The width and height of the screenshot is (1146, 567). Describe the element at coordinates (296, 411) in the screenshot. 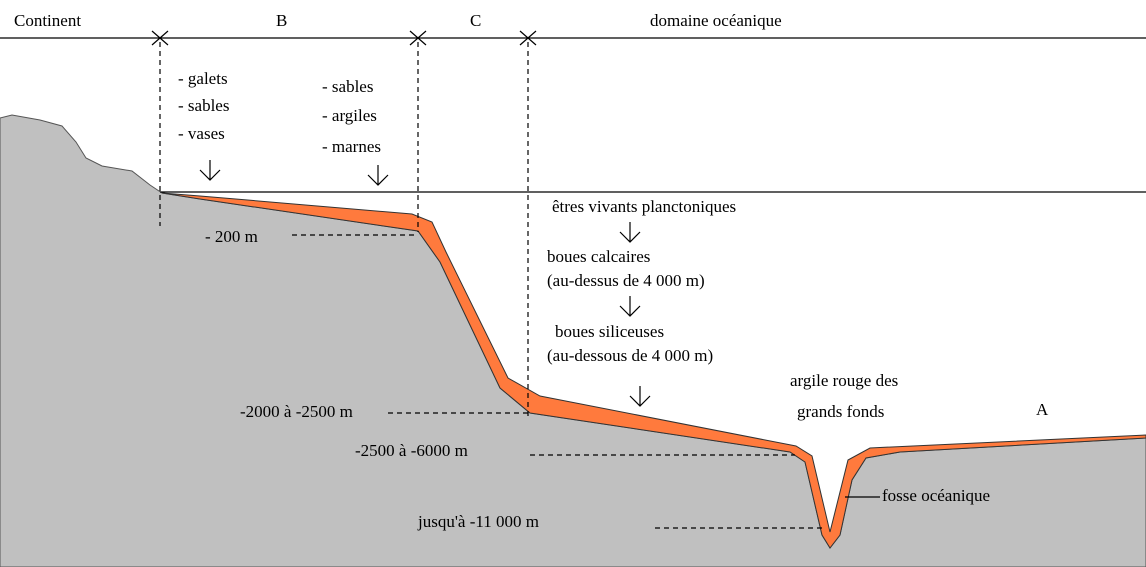

I see `label: -2000 à -2500 m` at that location.